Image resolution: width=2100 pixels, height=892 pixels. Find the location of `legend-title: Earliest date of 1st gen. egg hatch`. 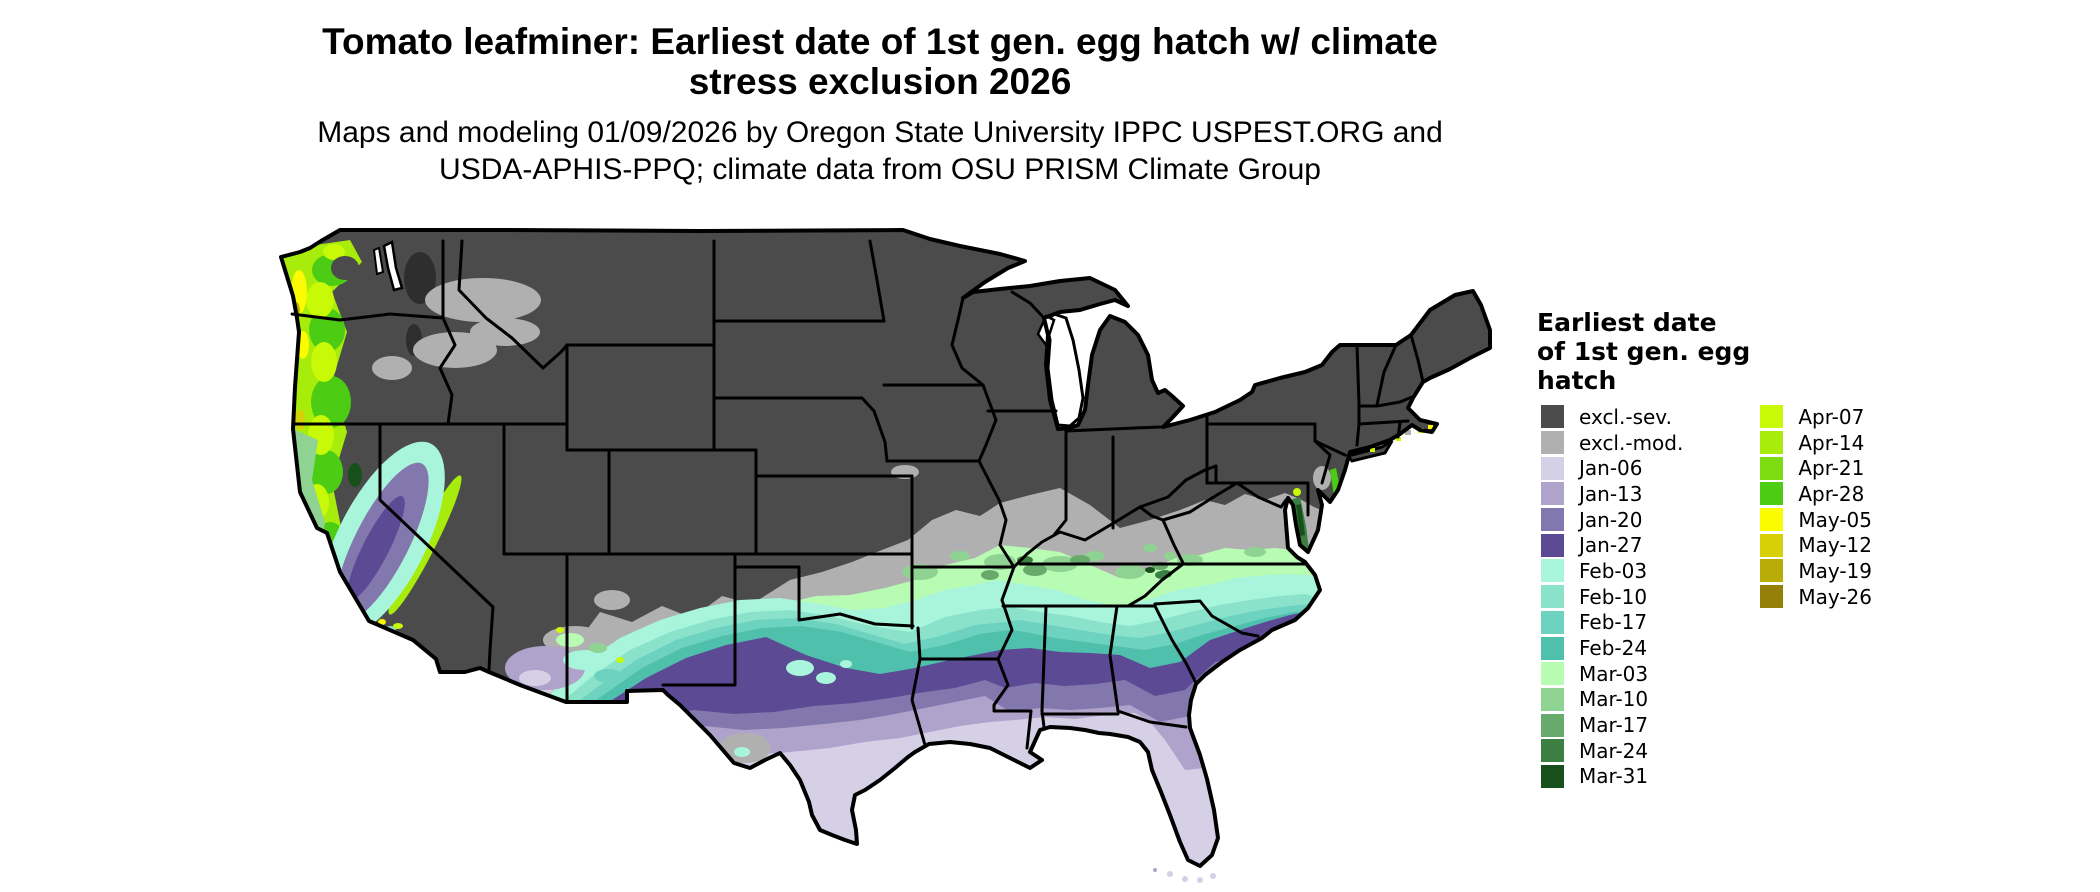

legend-title: Earliest date of 1st gen. egg hatch is located at coordinates (1644, 351).